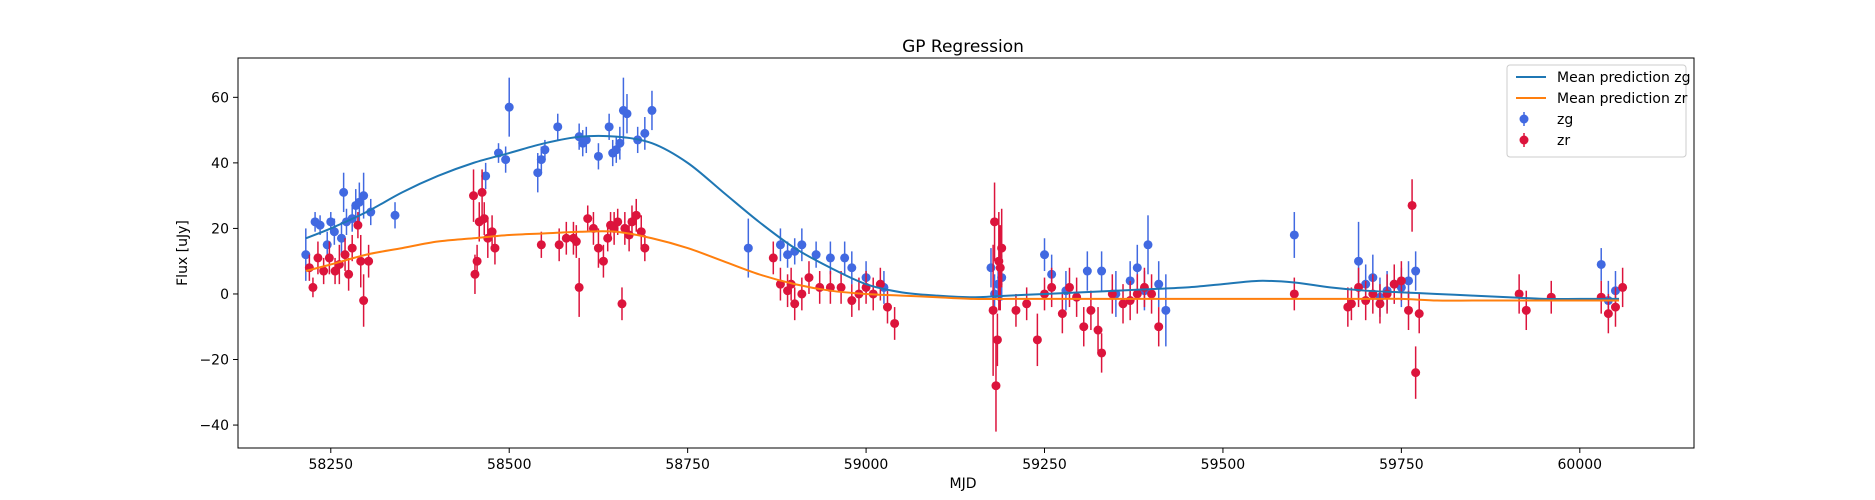 The width and height of the screenshot is (1875, 500). What do you see at coordinates (220, 164) in the screenshot?
I see `y-tick-label: 40` at bounding box center [220, 164].